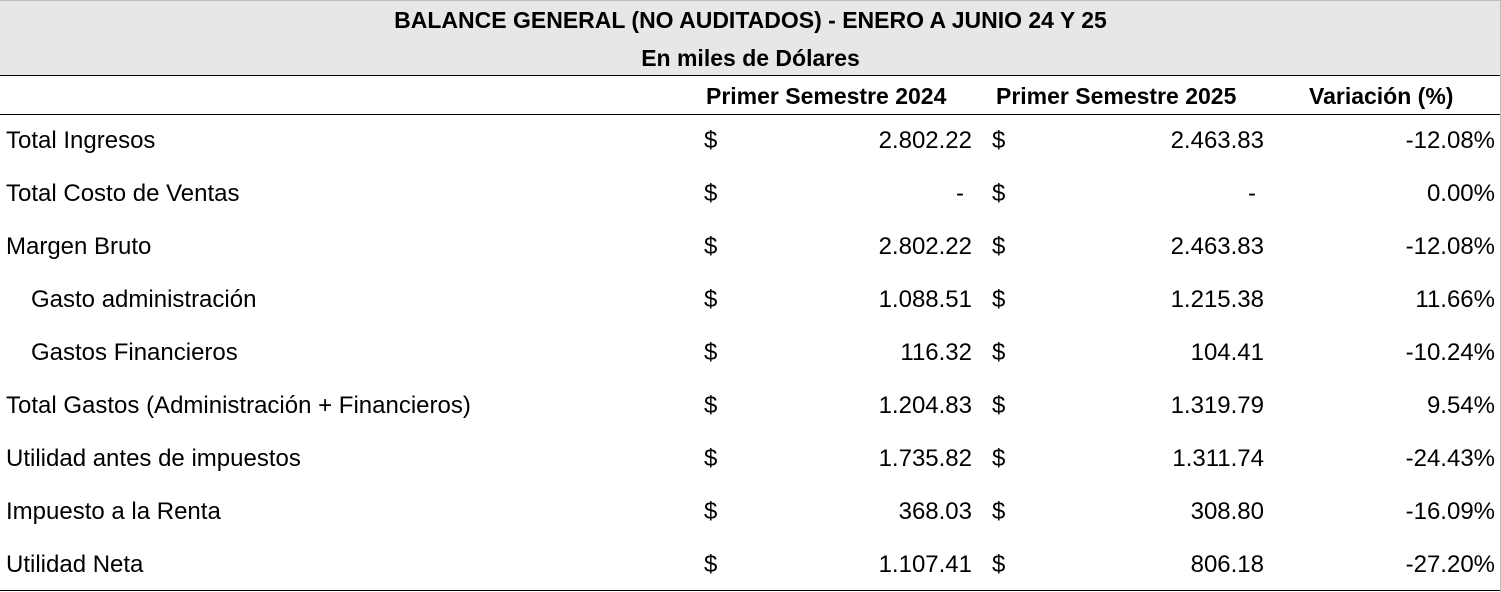 Image resolution: width=1501 pixels, height=592 pixels. I want to click on variation-value: -16.09%, so click(1450, 511).